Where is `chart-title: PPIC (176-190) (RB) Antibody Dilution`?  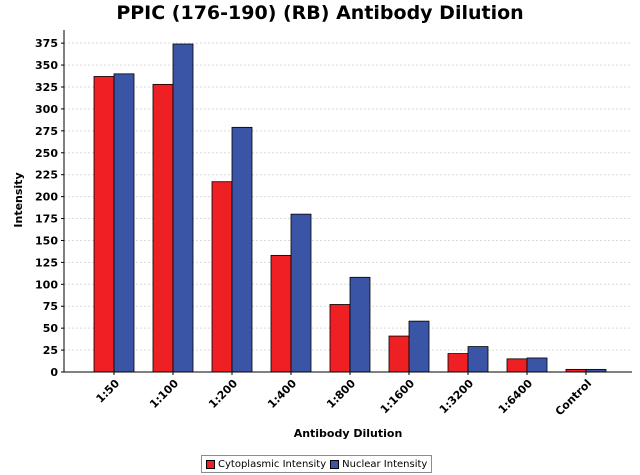 chart-title: PPIC (176-190) (RB) Antibody Dilution is located at coordinates (320, 13).